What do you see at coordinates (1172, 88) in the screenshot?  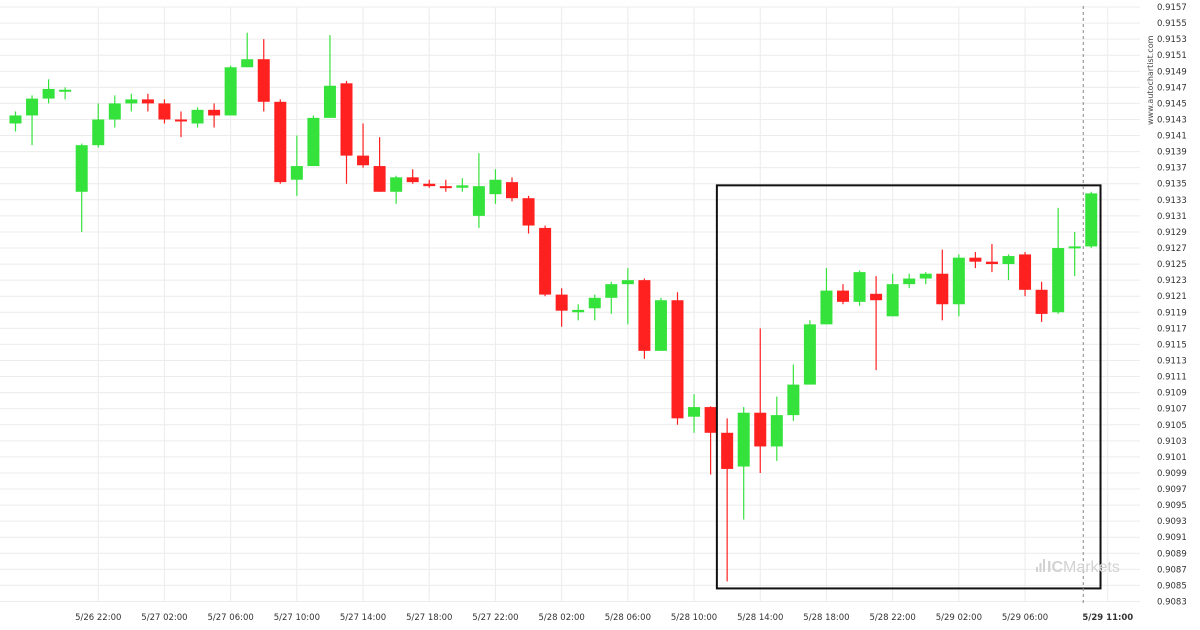 I see `y-tick-label: 0.9147` at bounding box center [1172, 88].